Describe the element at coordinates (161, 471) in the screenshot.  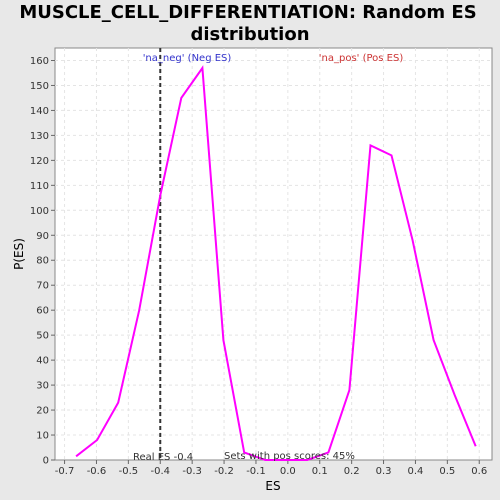
I see `x-tick-label: -0.4` at that location.